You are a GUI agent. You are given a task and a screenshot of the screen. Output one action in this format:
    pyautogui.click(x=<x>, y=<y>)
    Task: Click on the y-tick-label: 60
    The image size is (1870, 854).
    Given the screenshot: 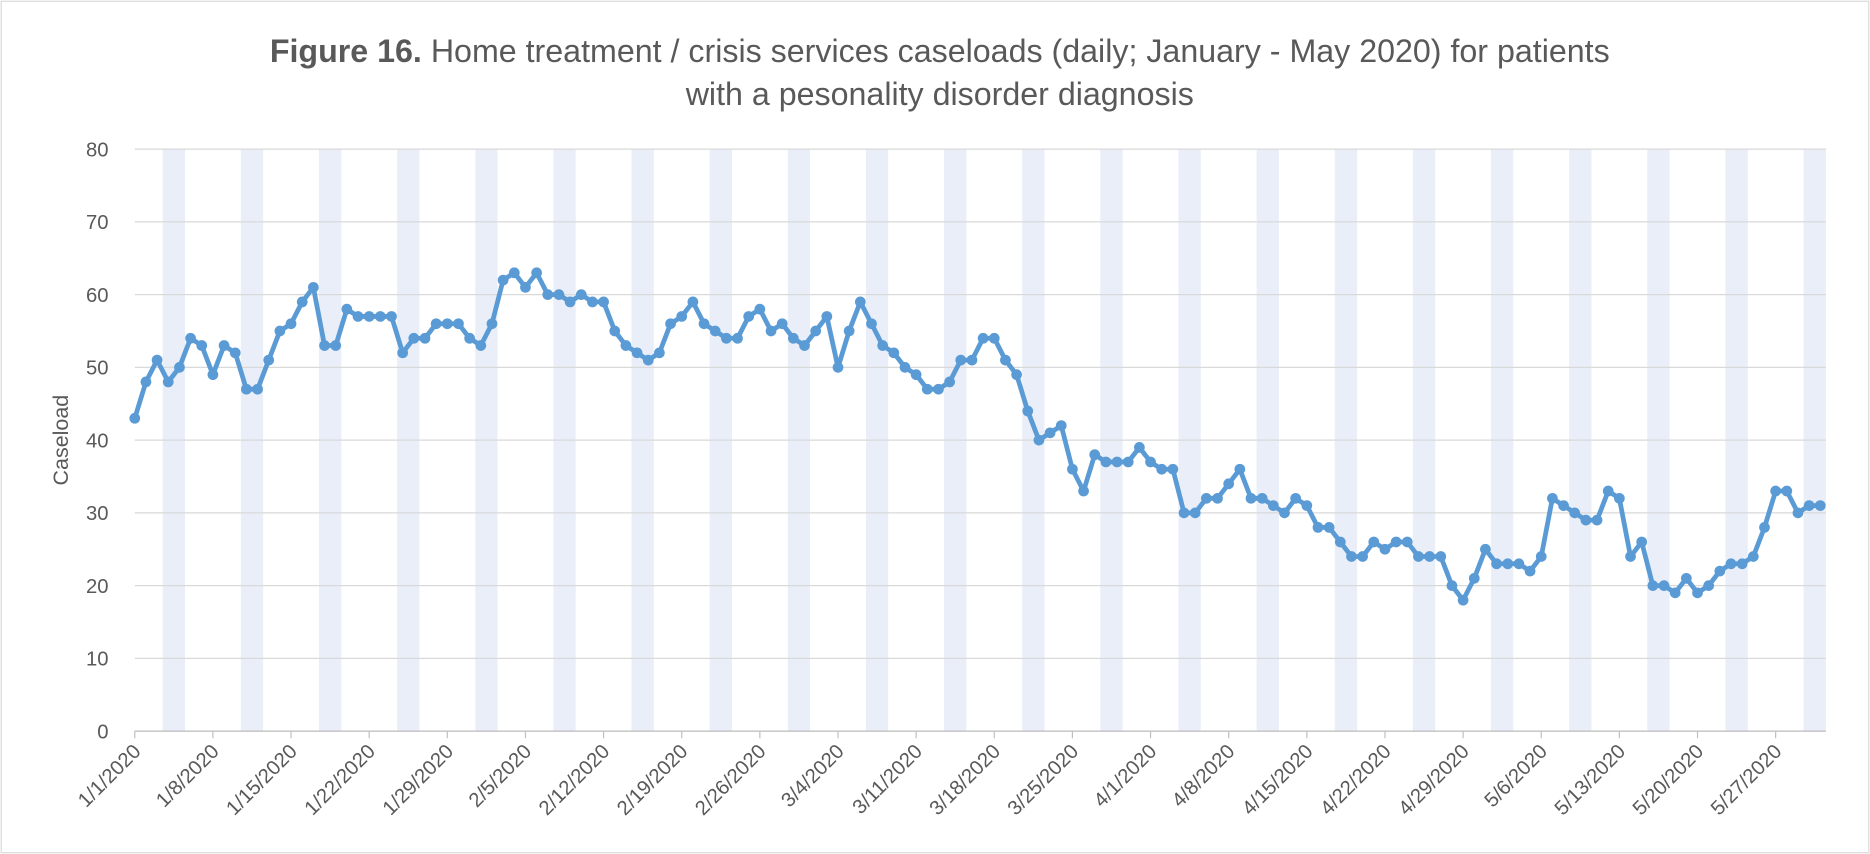 What is the action you would take?
    pyautogui.click(x=97, y=296)
    